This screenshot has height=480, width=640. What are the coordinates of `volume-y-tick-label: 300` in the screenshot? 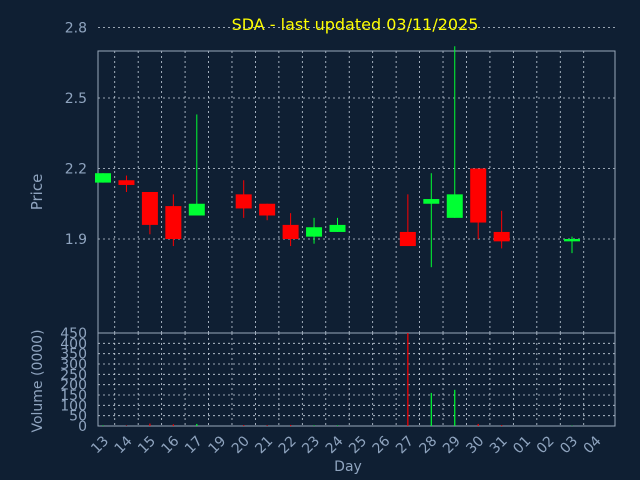 It's located at (73, 365).